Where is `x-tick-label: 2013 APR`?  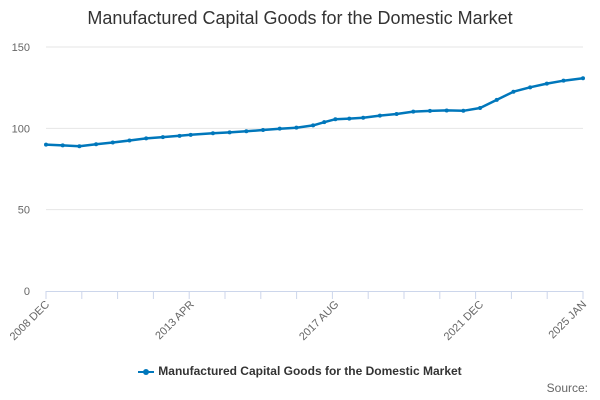
x-tick-label: 2013 APR is located at coordinates (175, 321).